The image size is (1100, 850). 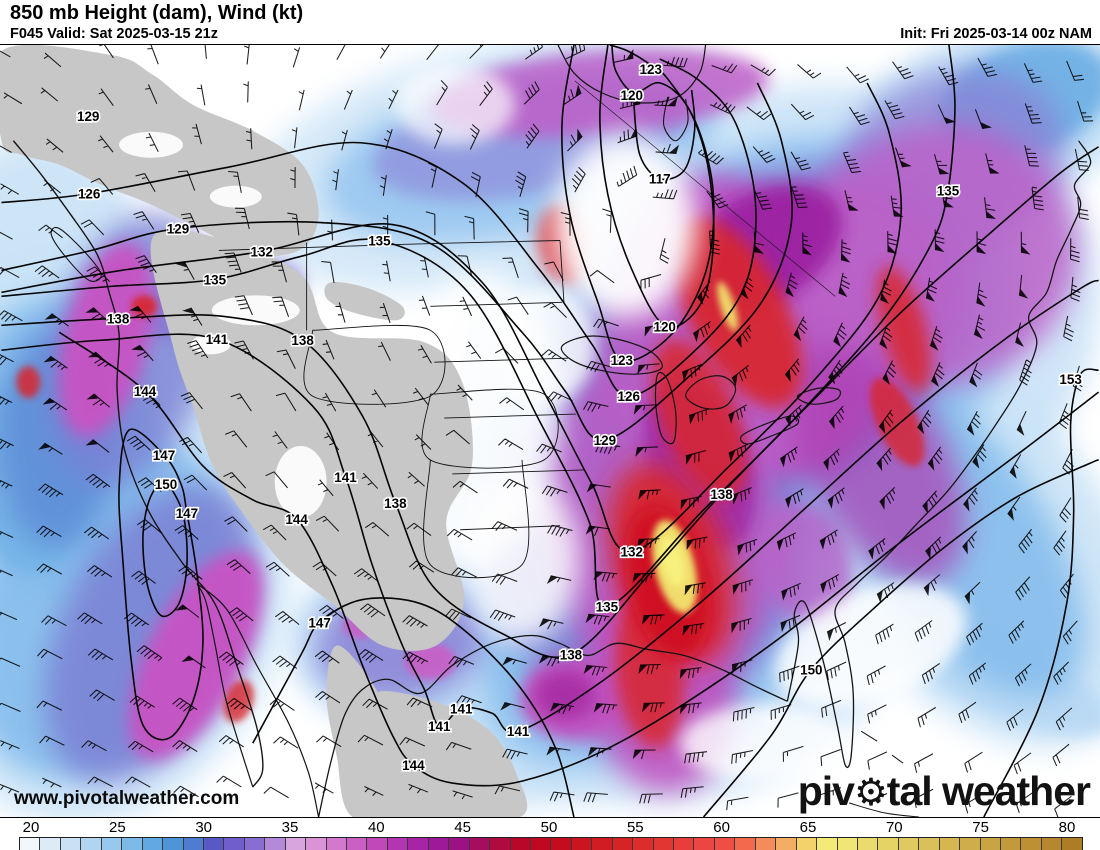 What do you see at coordinates (127, 798) in the screenshot?
I see `watermark-url: www.pivotalweather.com` at bounding box center [127, 798].